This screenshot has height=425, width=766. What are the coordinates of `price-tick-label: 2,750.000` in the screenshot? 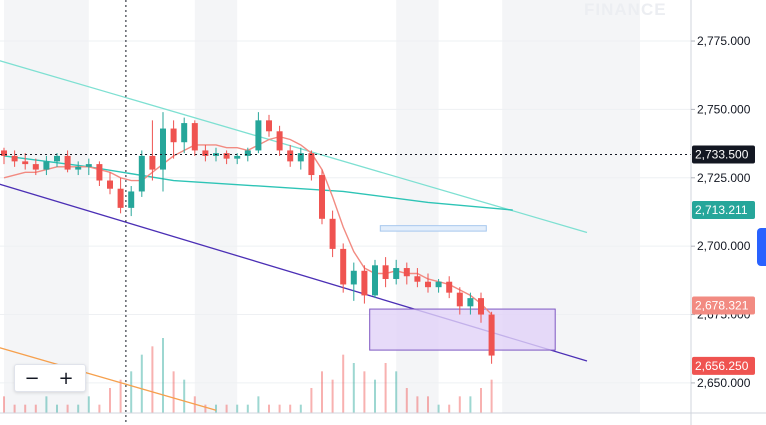 It's located at (724, 109).